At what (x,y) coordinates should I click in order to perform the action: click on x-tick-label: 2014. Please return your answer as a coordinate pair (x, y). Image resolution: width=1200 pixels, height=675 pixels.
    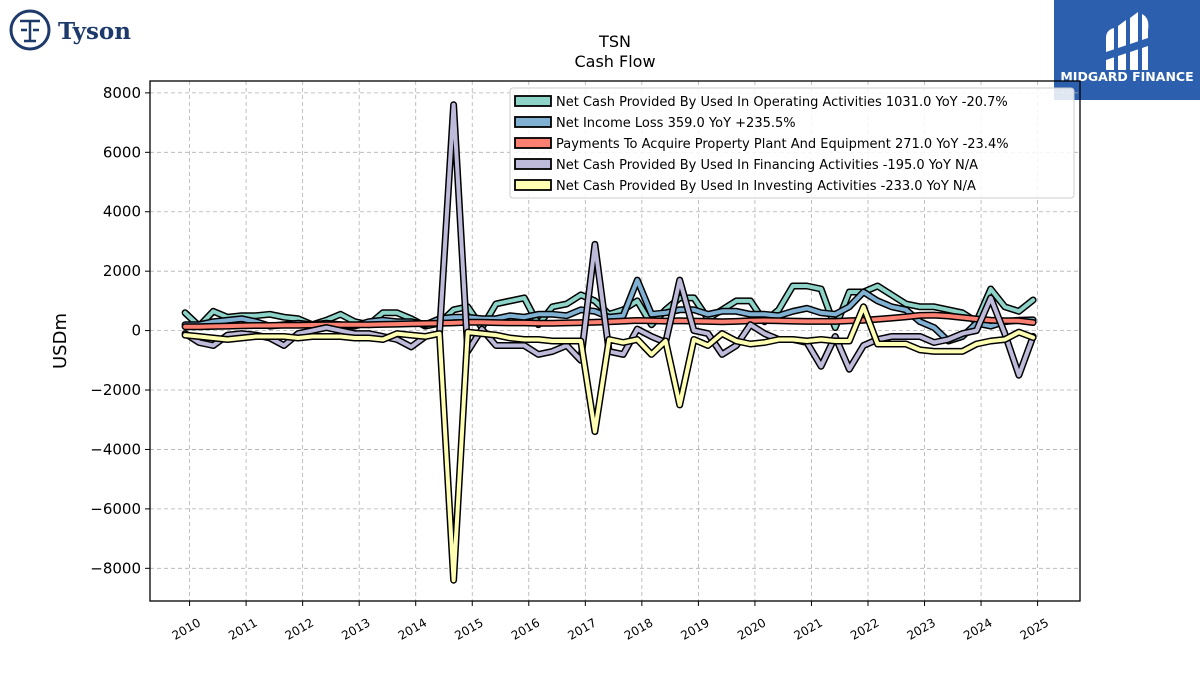
    Looking at the image, I should click on (412, 628).